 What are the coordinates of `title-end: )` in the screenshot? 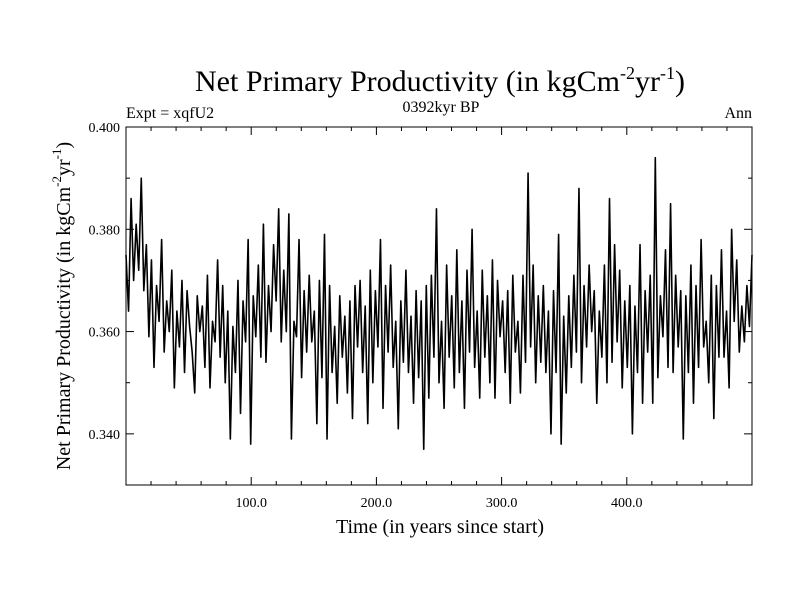 It's located at (680, 81).